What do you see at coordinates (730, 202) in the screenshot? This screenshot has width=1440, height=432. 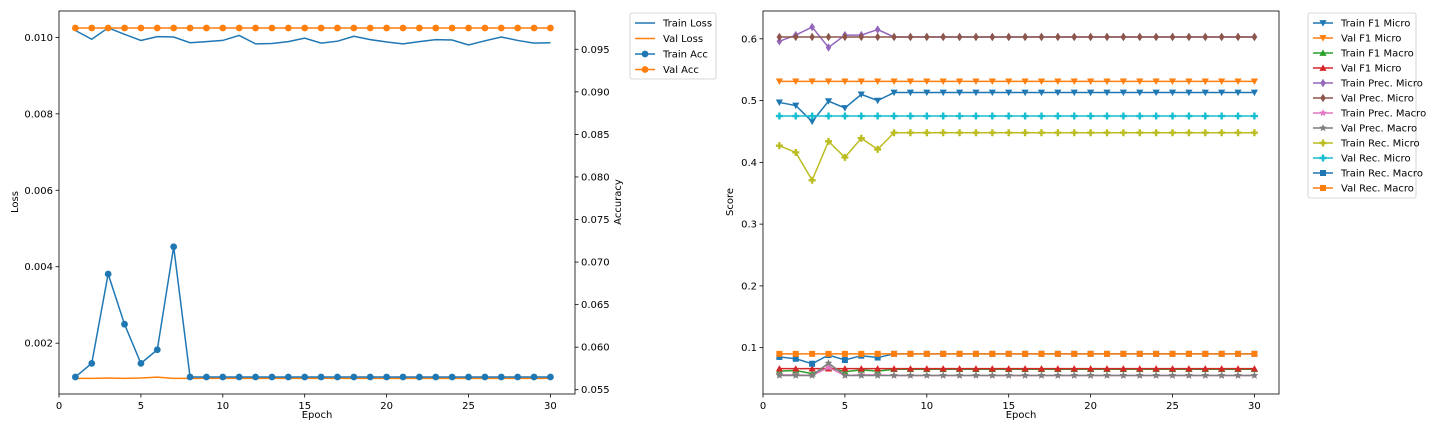 I see `score-y-axis-label: Score` at bounding box center [730, 202].